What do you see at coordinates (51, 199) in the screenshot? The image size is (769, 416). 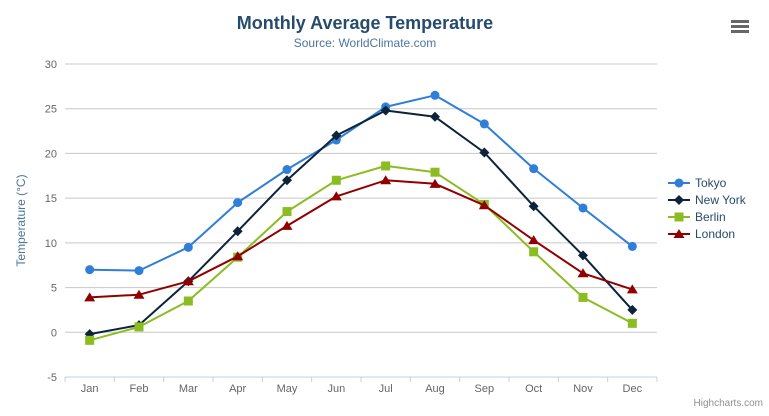 I see `y-tick-label: 15` at bounding box center [51, 199].